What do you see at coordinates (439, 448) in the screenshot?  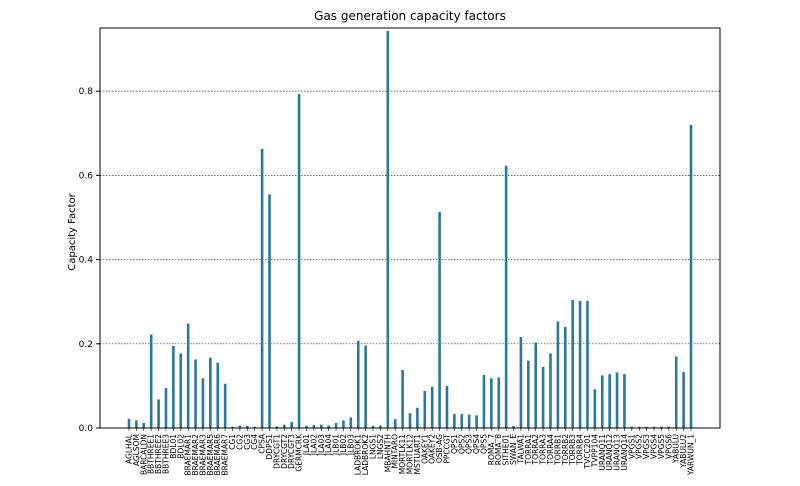 I see `x-tick-label: OSB-AG` at bounding box center [439, 448].